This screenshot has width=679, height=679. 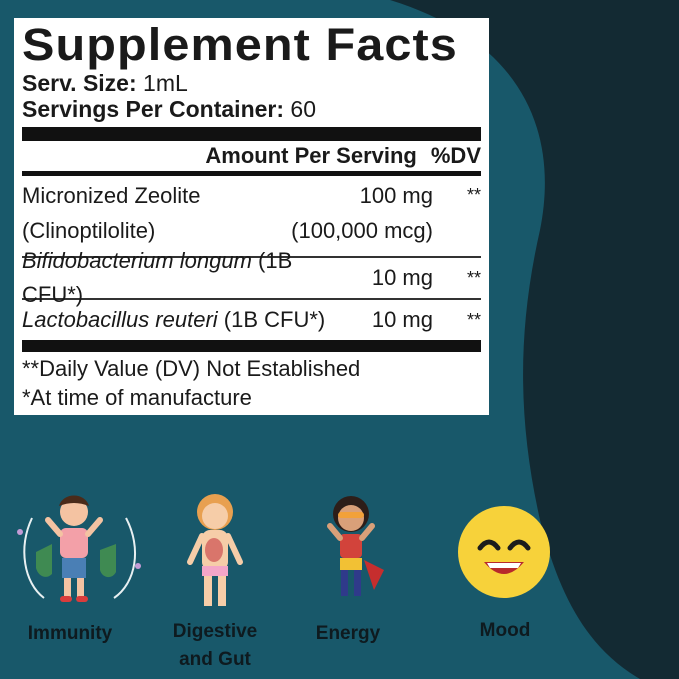 I want to click on benefit-label-line2: and Gut, so click(x=215, y=659).